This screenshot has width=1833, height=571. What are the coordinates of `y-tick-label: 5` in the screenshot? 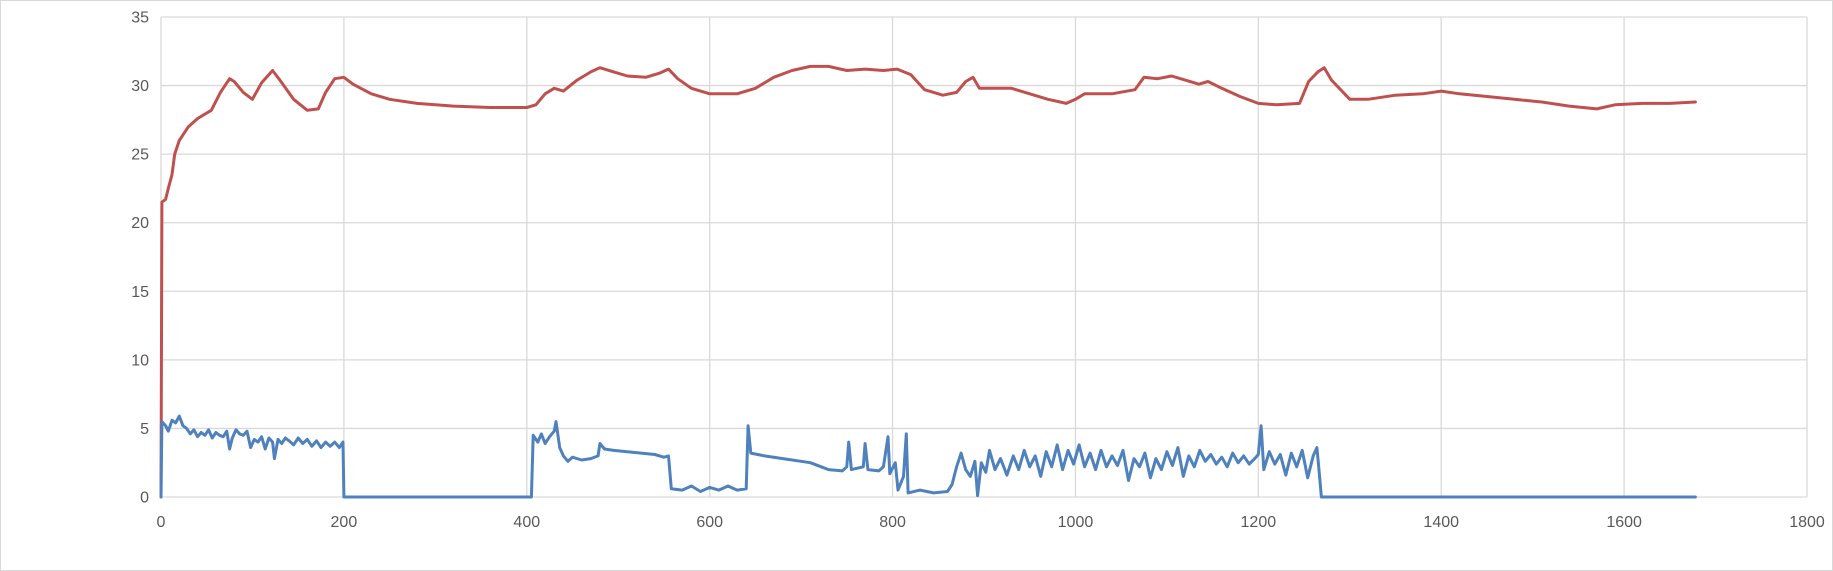 It's located at (144, 429).